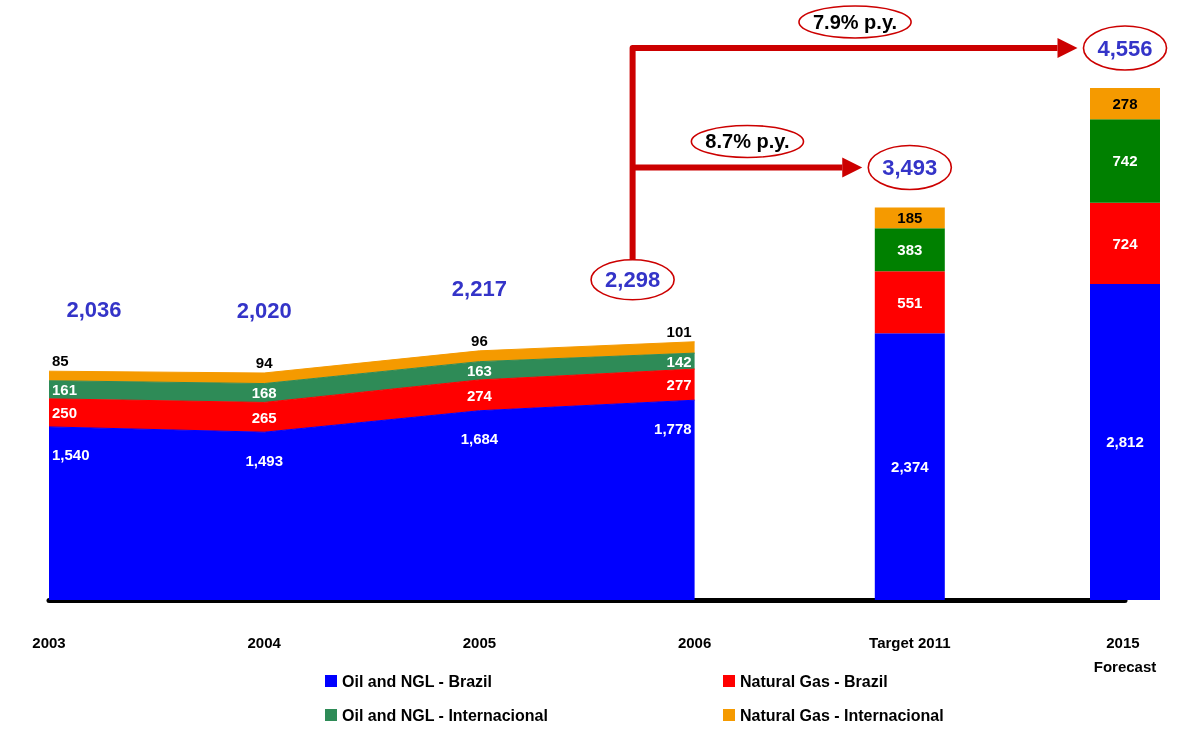 This screenshot has height=742, width=1196. Describe the element at coordinates (445, 715) in the screenshot. I see `legend-label: Oil and NGL - Internacional` at that location.